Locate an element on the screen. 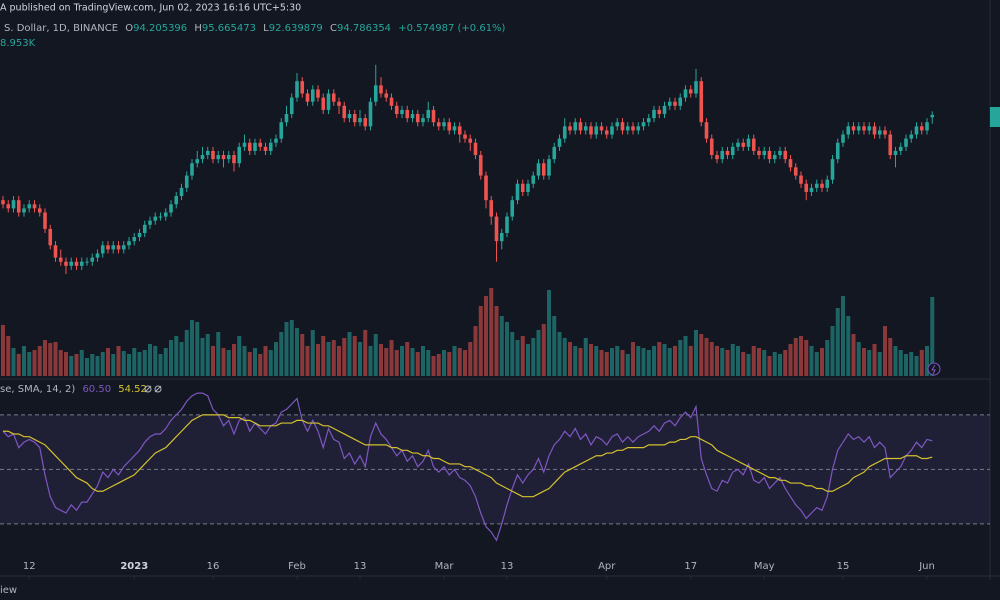 The image size is (1000, 600). legend-high: 95.665473 is located at coordinates (229, 28).